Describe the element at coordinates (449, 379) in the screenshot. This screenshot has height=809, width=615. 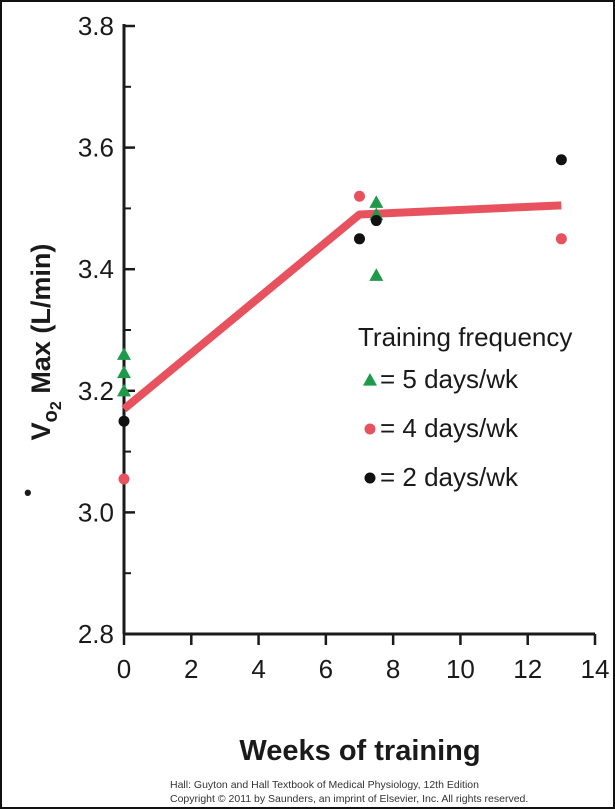
I see `legend-entry-label: = 5 days/wk` at that location.